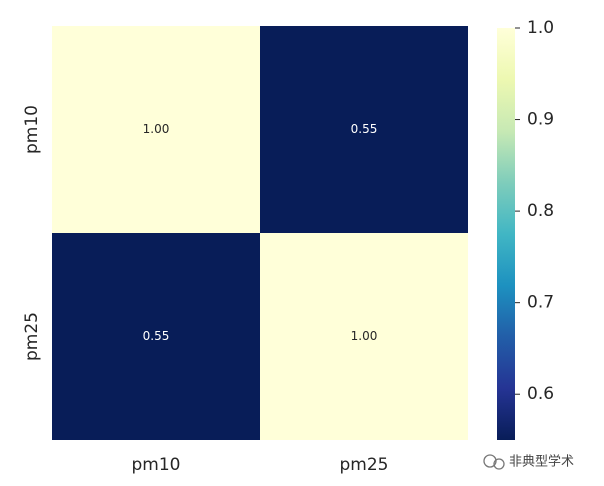  I want to click on colorbar-tick-label: 0.6, so click(540, 394).